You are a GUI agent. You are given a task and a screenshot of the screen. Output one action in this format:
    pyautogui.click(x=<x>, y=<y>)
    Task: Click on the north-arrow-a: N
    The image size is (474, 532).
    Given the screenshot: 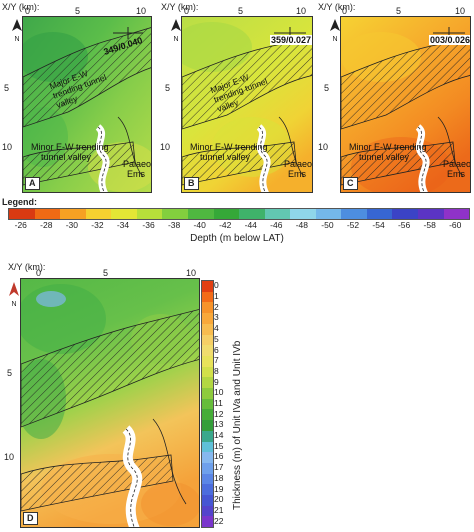 What is the action you would take?
    pyautogui.click(x=17, y=30)
    